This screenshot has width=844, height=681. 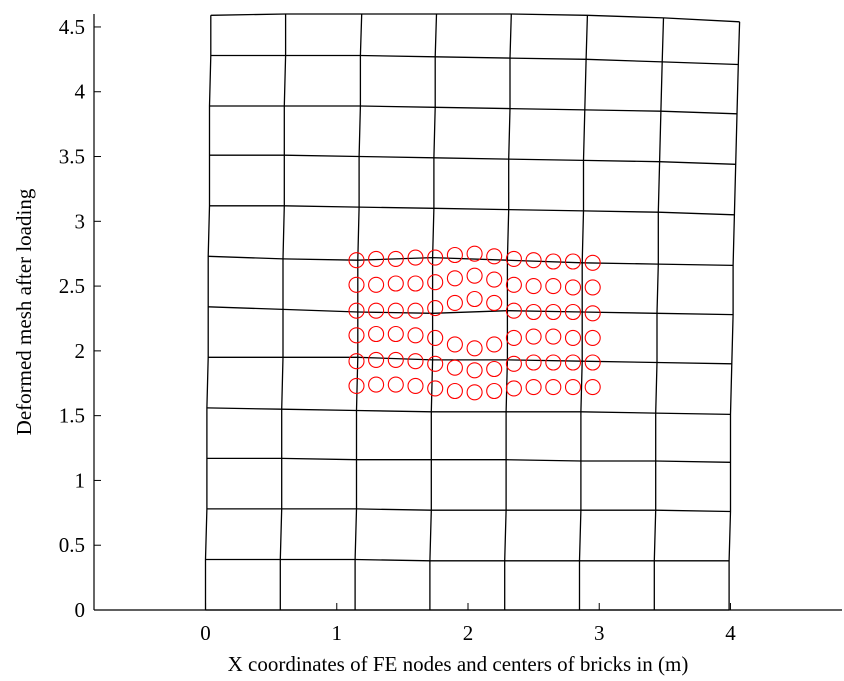 I want to click on y-tick-label: 2, so click(x=80, y=351).